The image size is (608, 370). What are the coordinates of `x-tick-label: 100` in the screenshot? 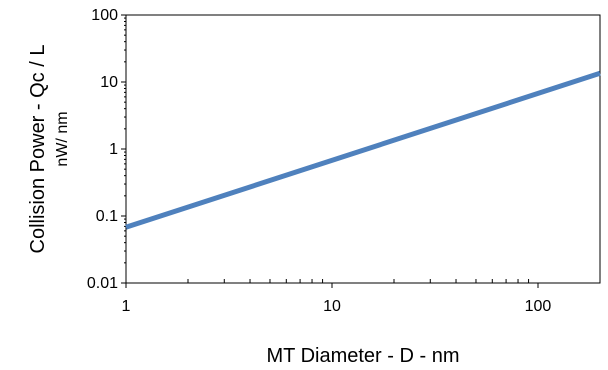 It's located at (538, 306).